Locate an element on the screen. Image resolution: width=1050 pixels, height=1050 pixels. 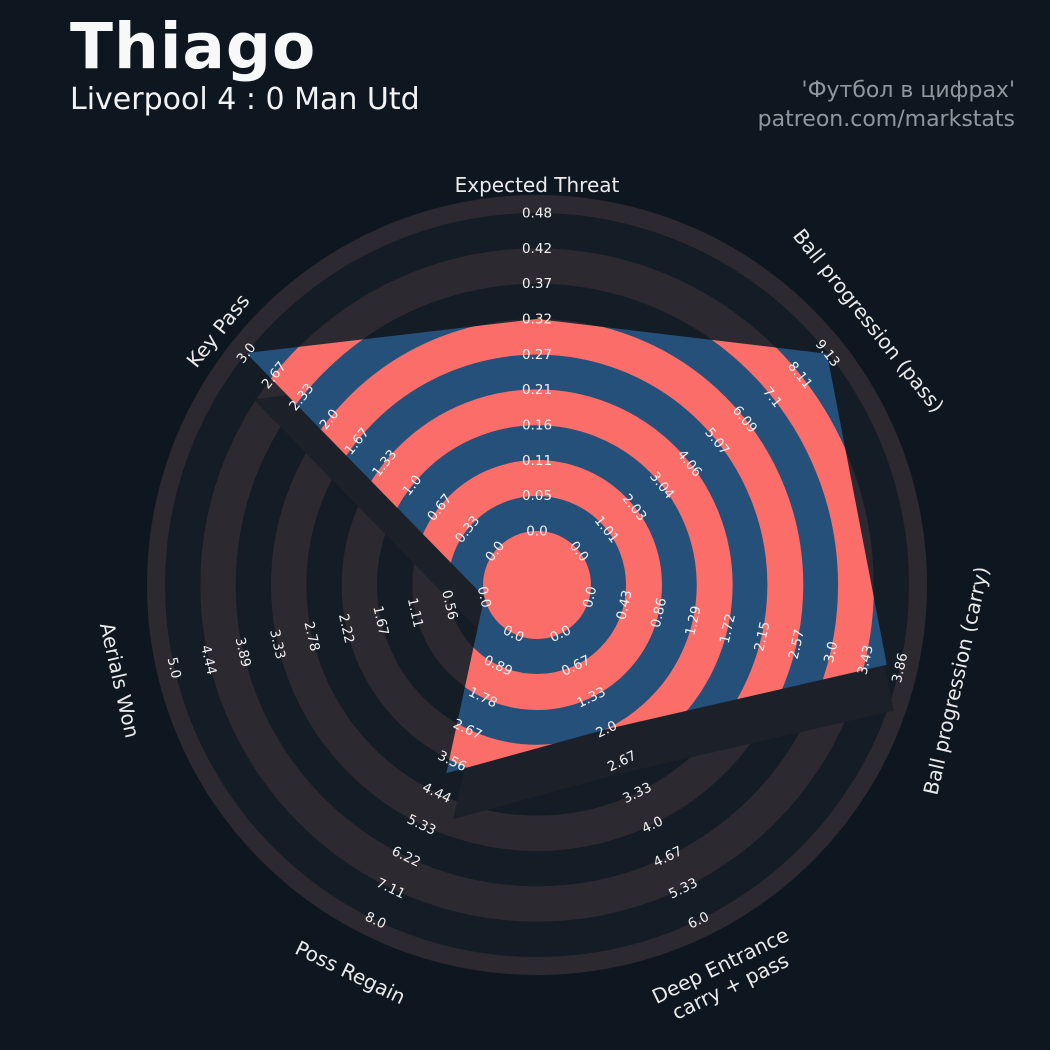
tick-label: 0.42 is located at coordinates (537, 249).